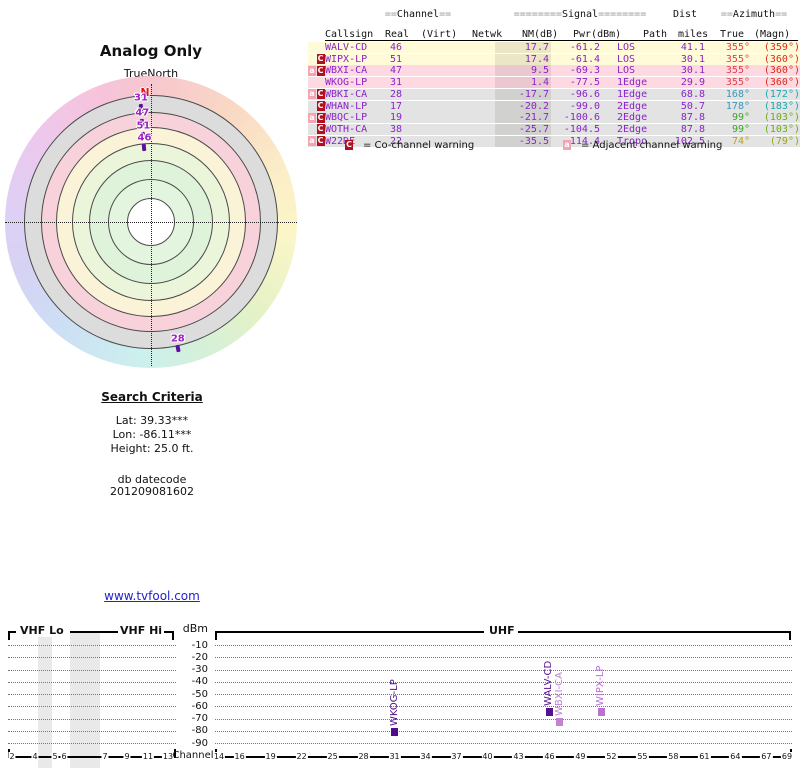 Image resolution: width=800 pixels, height=768 pixels. I want to click on db-datecode: db datecode 201209081602, so click(152, 486).